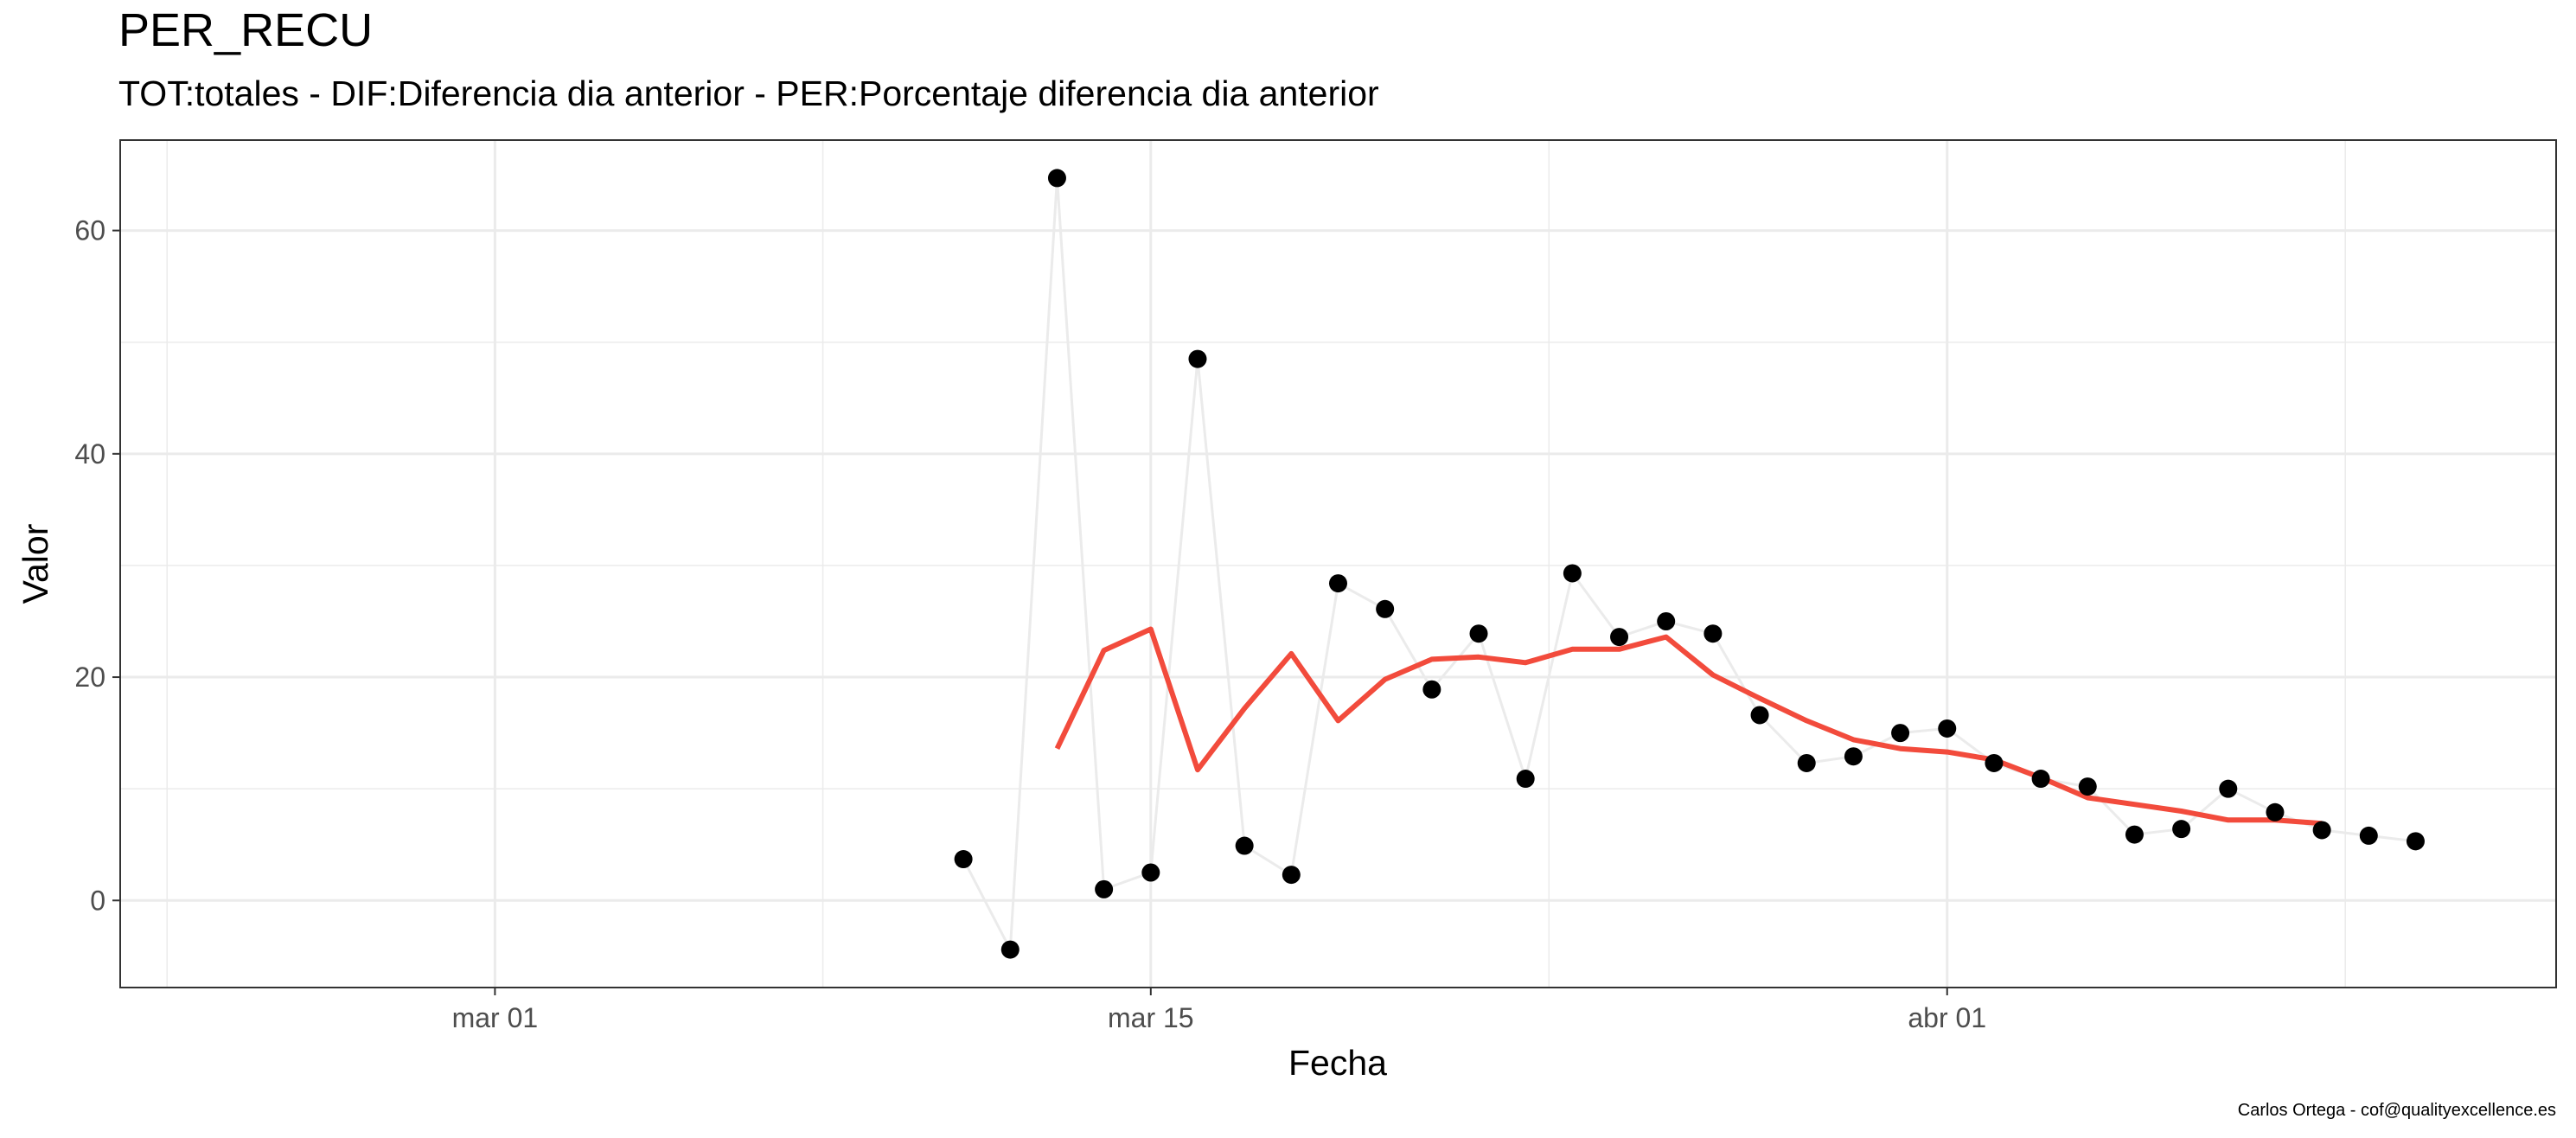 The width and height of the screenshot is (2576, 1138). What do you see at coordinates (1219, 1011) in the screenshot?
I see `x-axis: mar 01 mar 15 abr 01` at bounding box center [1219, 1011].